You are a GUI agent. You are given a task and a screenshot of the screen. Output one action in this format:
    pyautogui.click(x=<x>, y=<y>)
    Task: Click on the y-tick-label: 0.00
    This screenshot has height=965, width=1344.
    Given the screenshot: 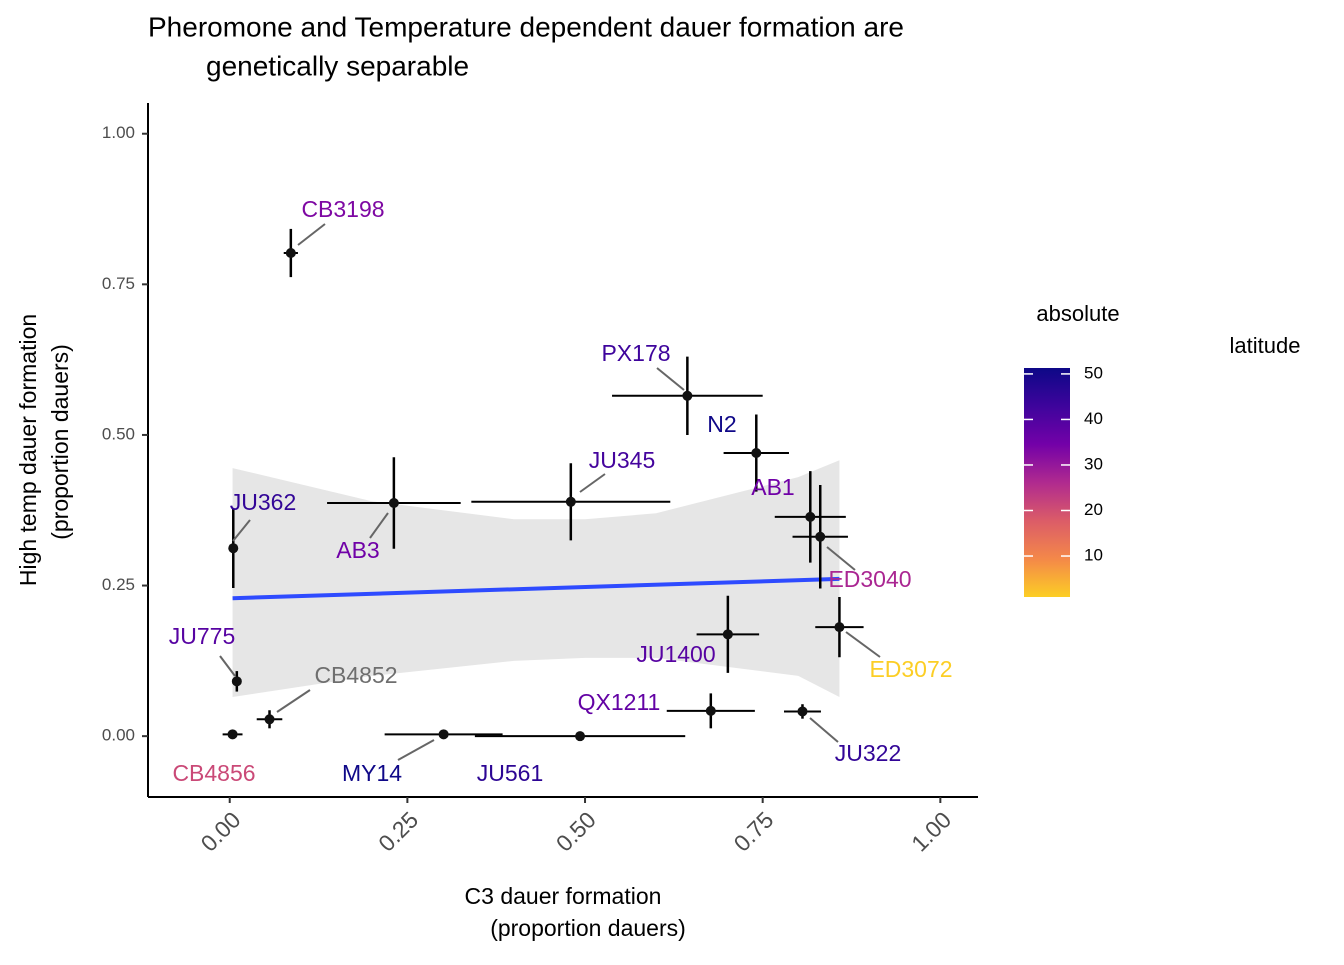 What is the action you would take?
    pyautogui.click(x=118, y=735)
    